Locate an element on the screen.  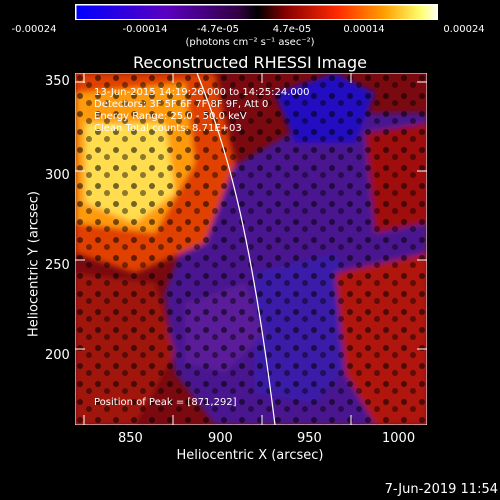
colorbar-tick-5: 0.00014 is located at coordinates (364, 29).